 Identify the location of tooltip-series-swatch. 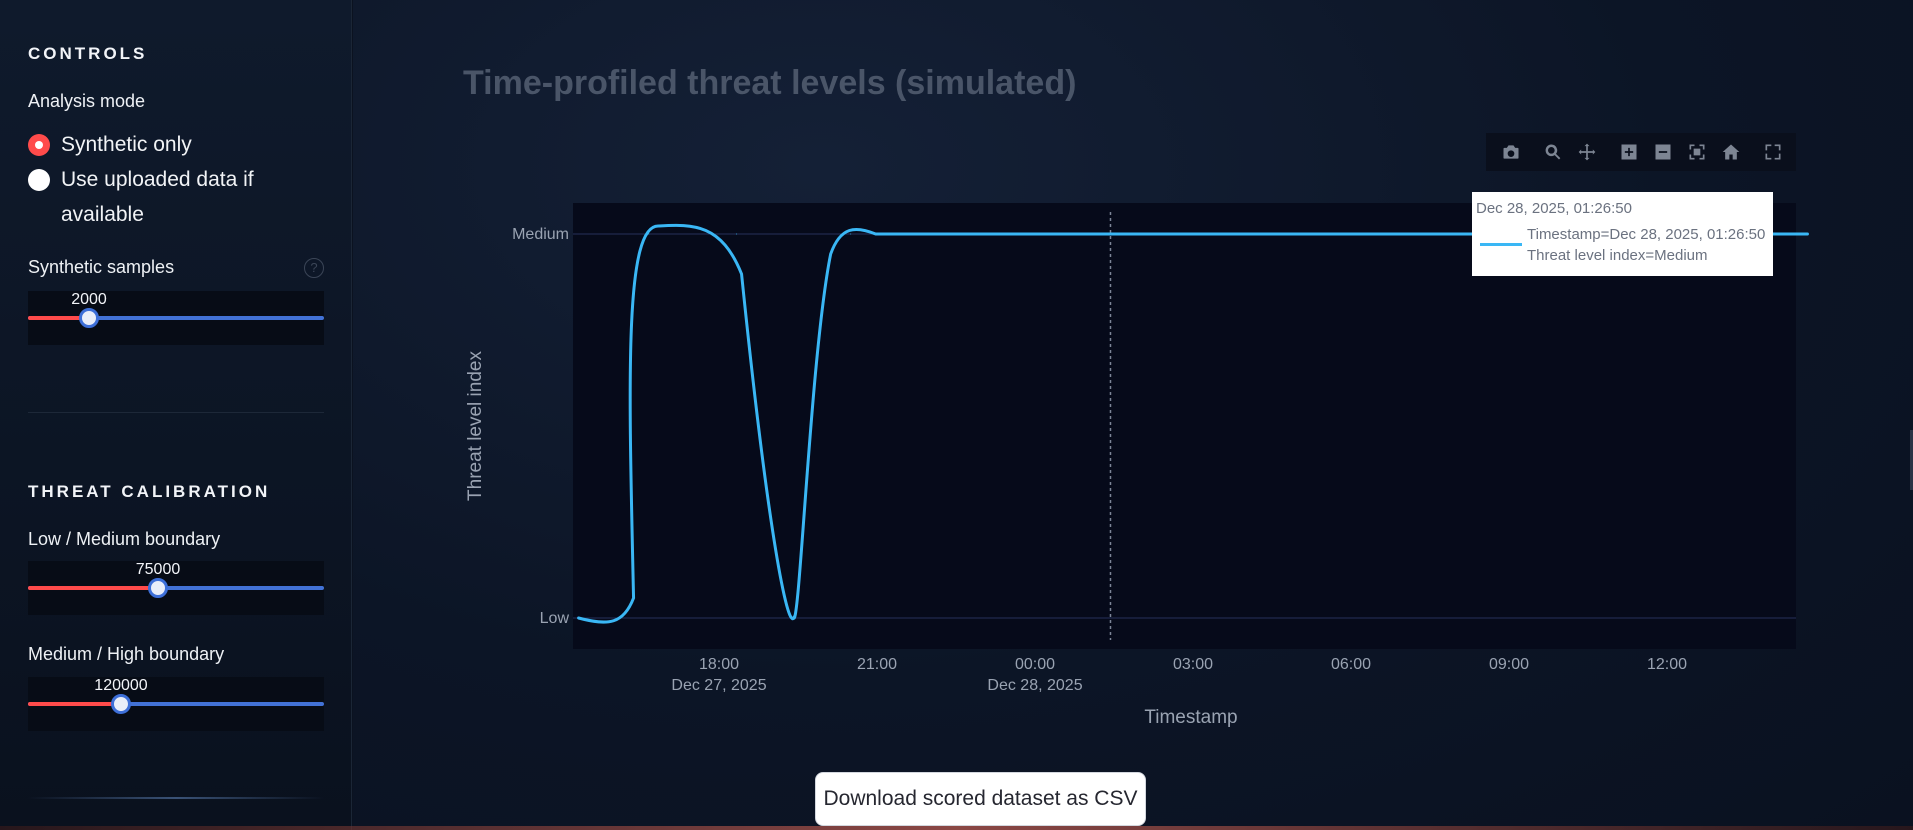
(1501, 244).